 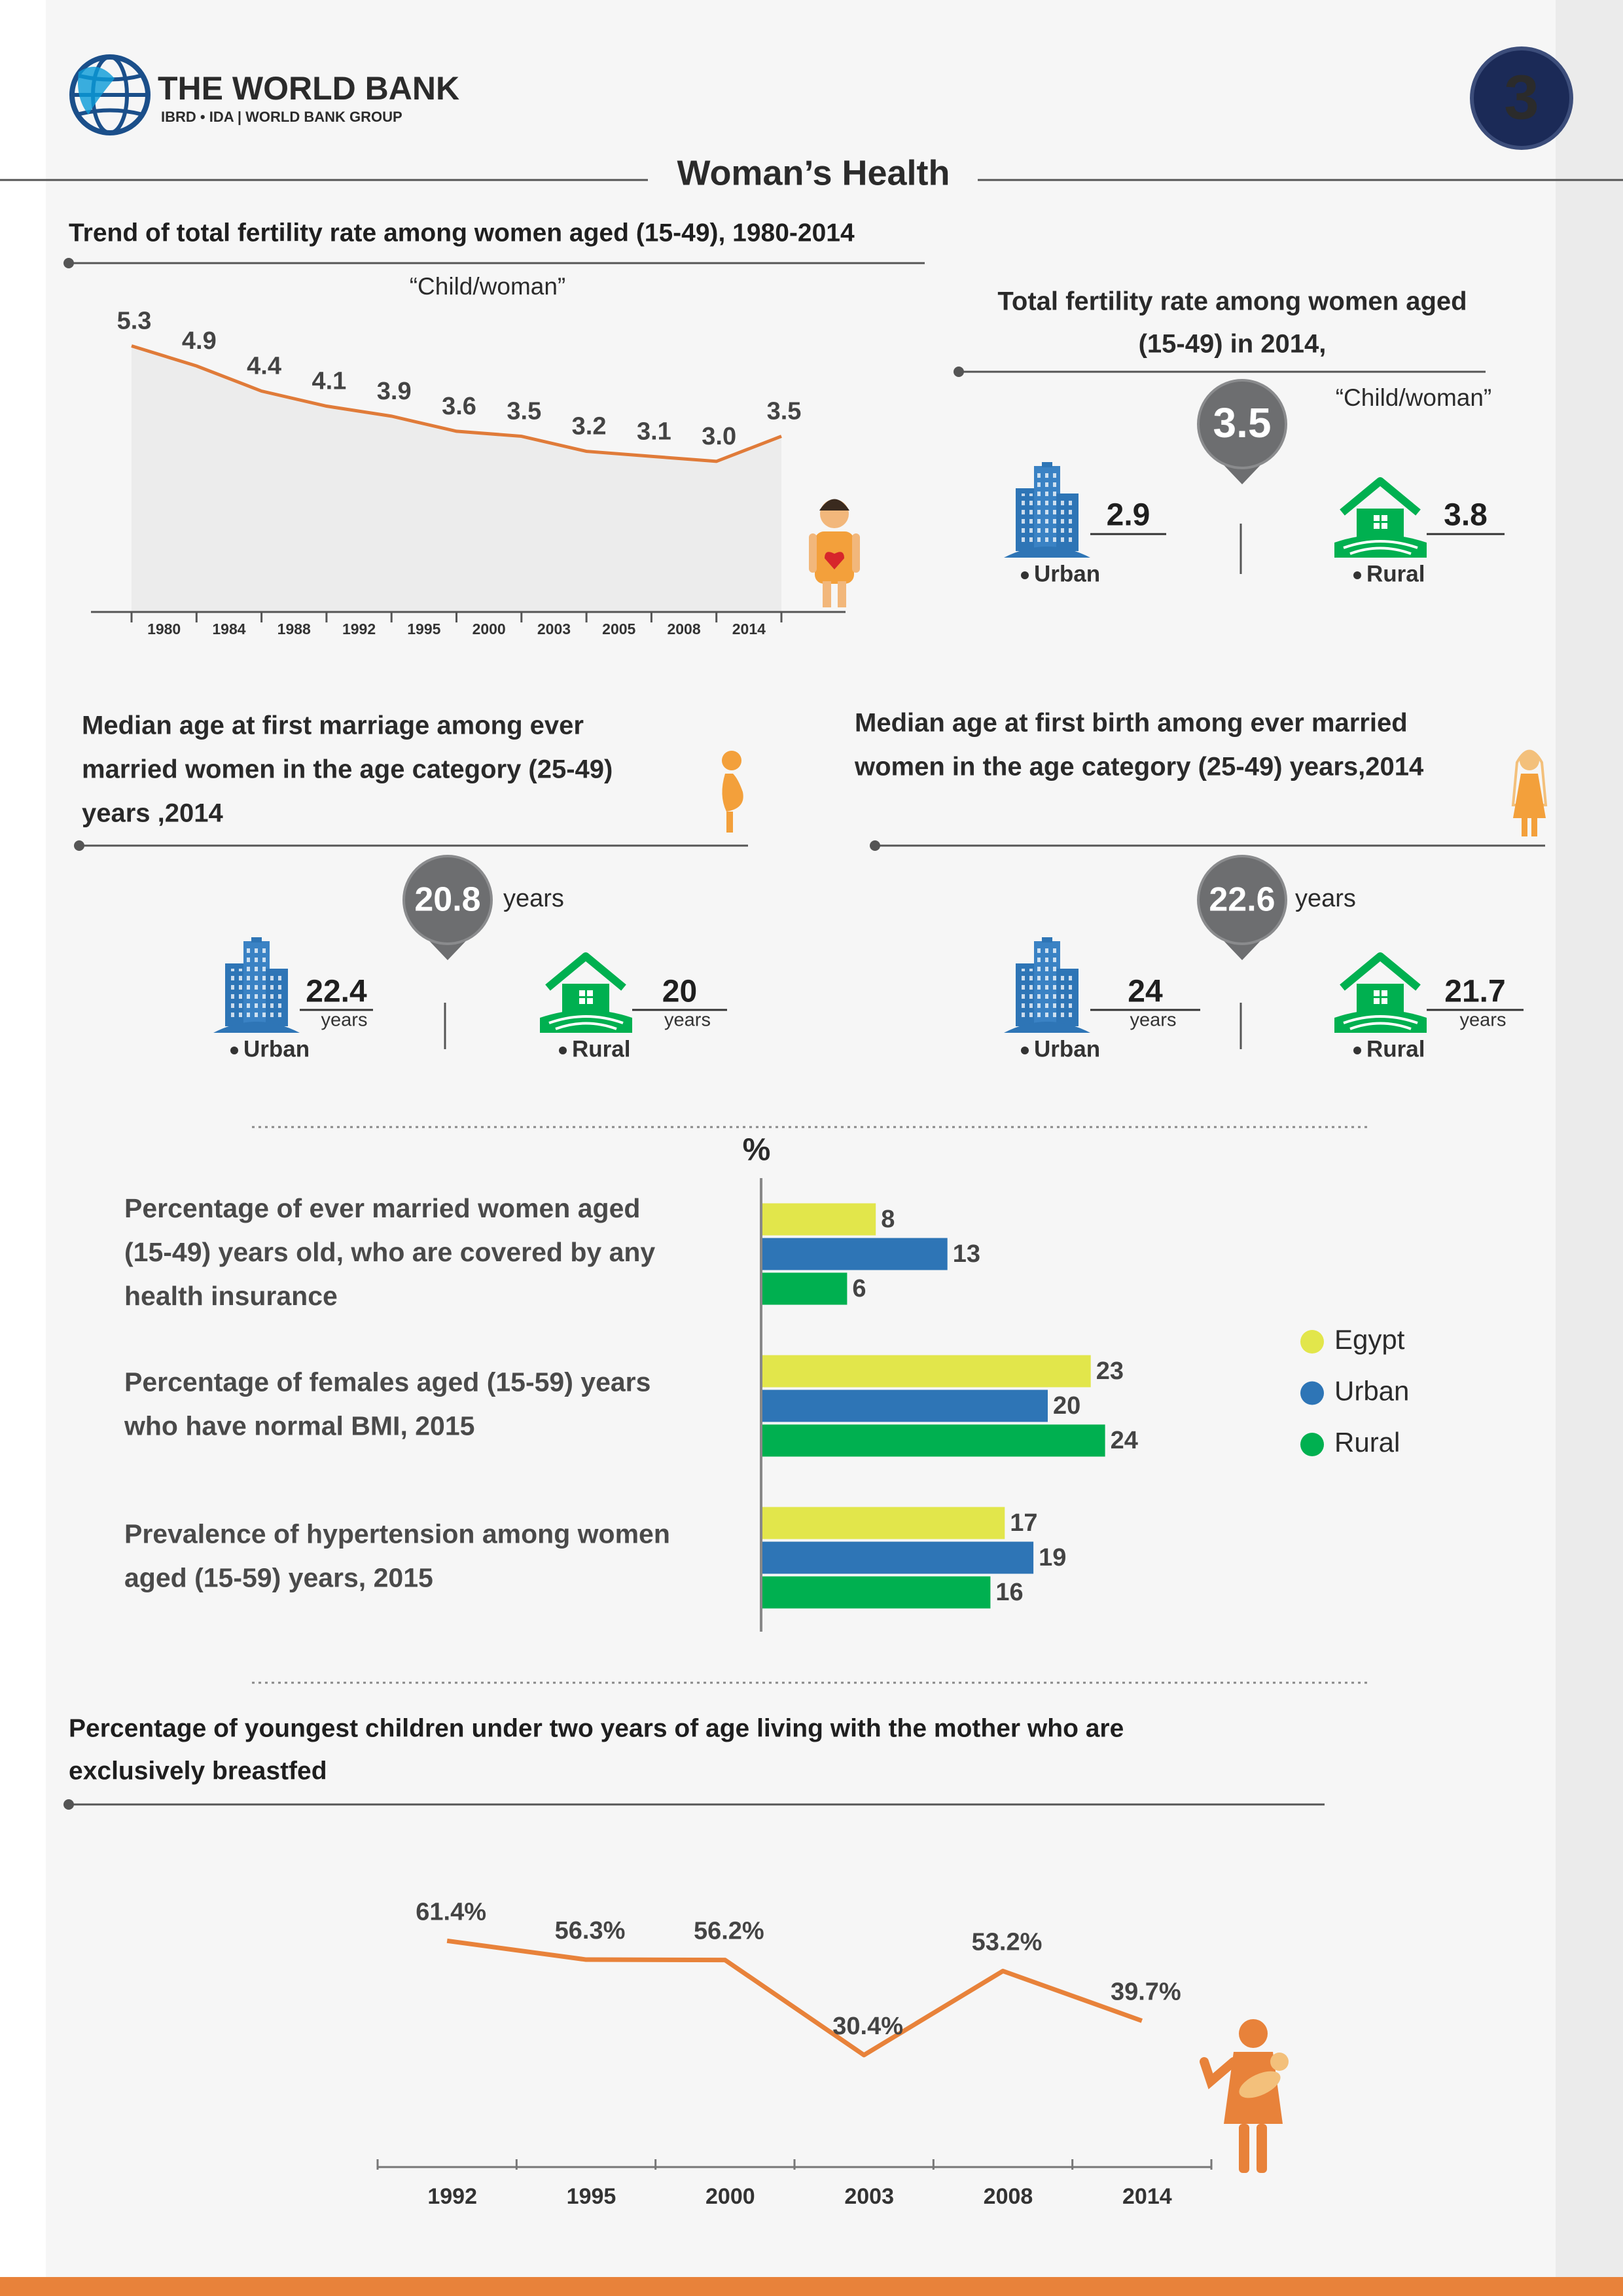 I want to click on value-label: 3.6, so click(x=459, y=406).